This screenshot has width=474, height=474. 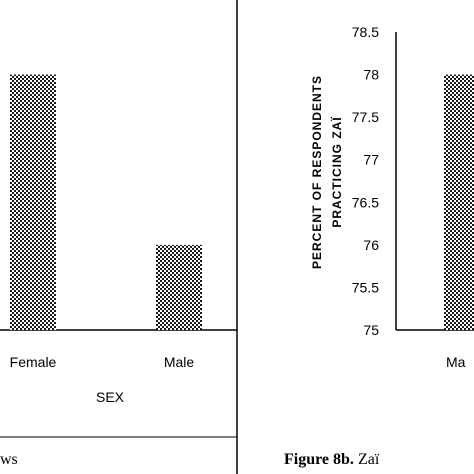 What do you see at coordinates (365, 117) in the screenshot?
I see `y-tick-label: 77.5` at bounding box center [365, 117].